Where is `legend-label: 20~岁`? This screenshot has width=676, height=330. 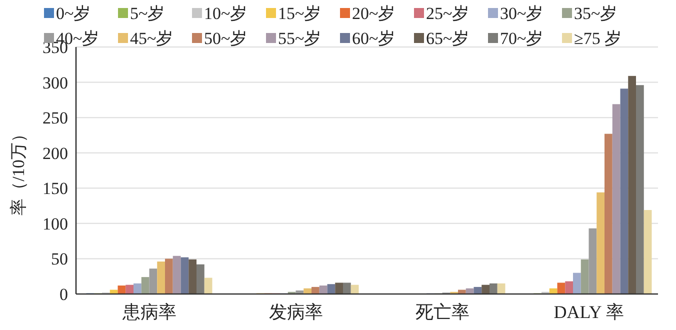
legend-label: 20~岁 is located at coordinates (374, 13).